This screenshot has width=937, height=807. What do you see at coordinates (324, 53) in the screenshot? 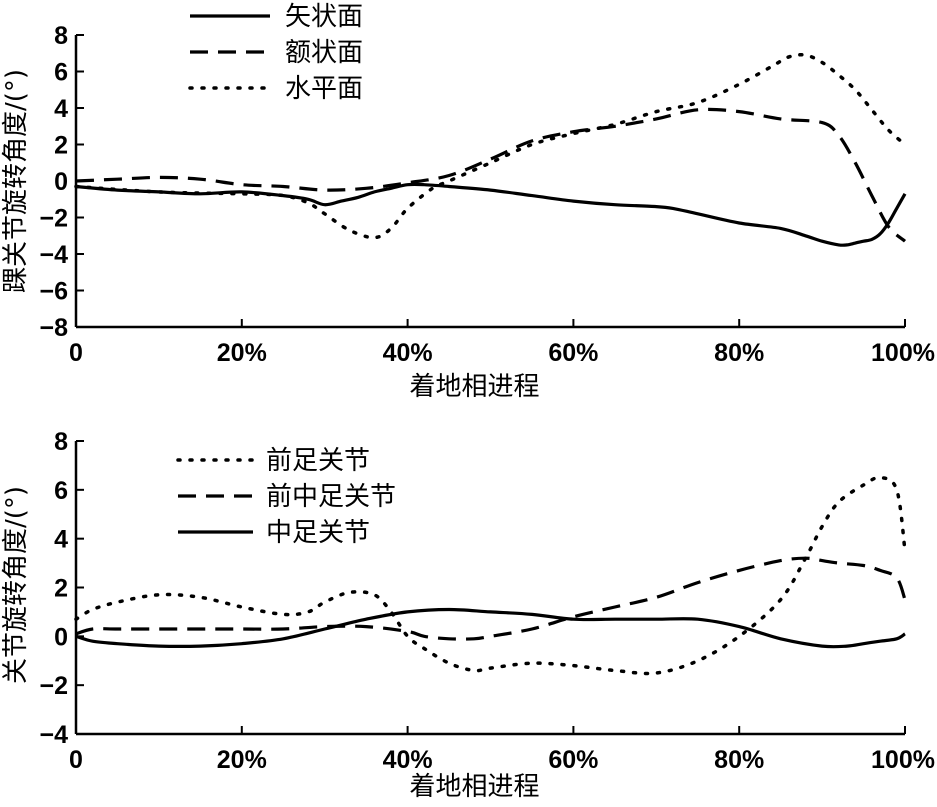
I see `legend-label: 额状面` at bounding box center [324, 53].